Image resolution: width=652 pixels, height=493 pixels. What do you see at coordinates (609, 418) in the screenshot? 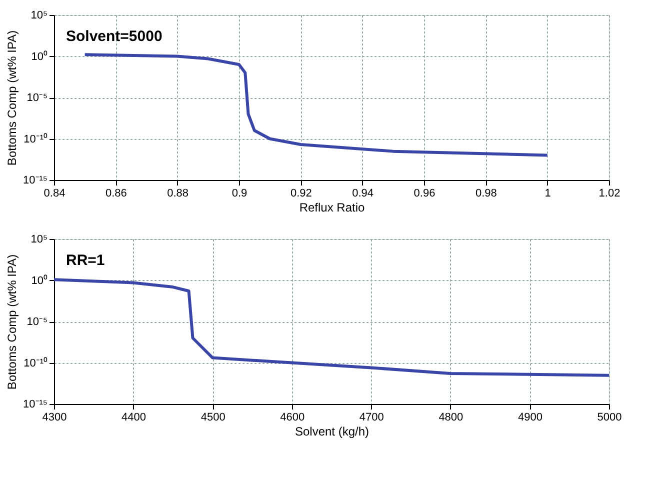
I see `x-tick-label: 5000` at bounding box center [609, 418].